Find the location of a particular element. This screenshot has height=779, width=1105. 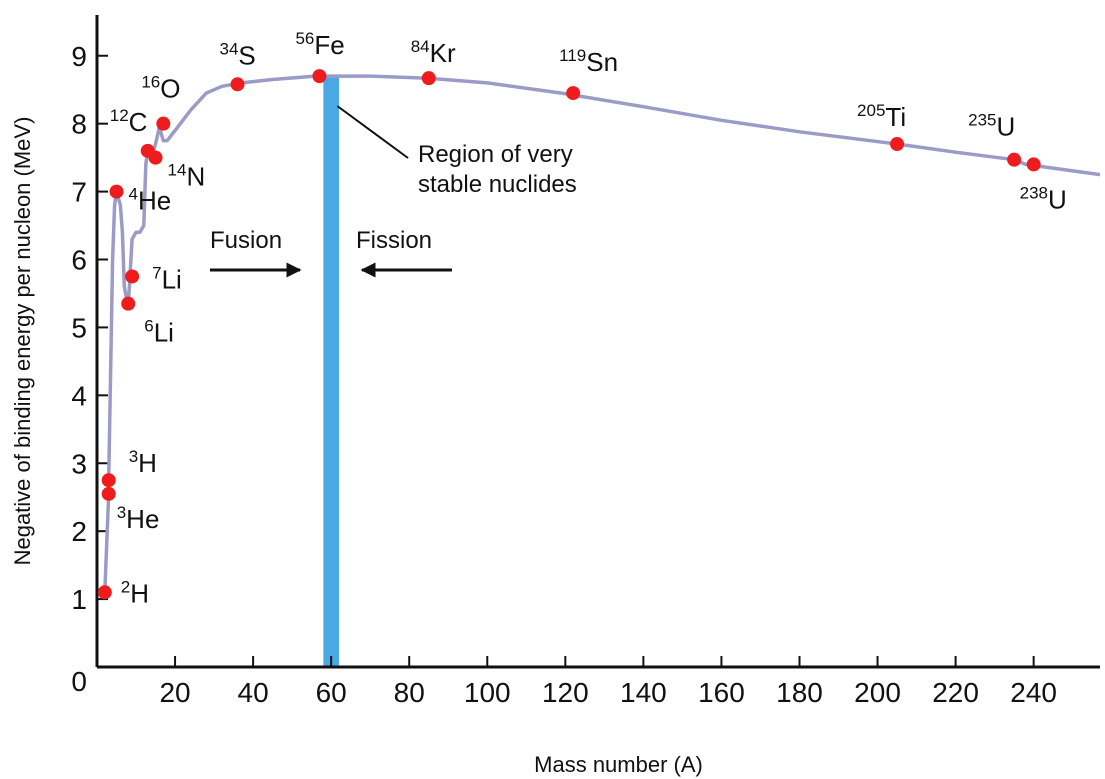

y-tick-label: 2 is located at coordinates (79, 531).